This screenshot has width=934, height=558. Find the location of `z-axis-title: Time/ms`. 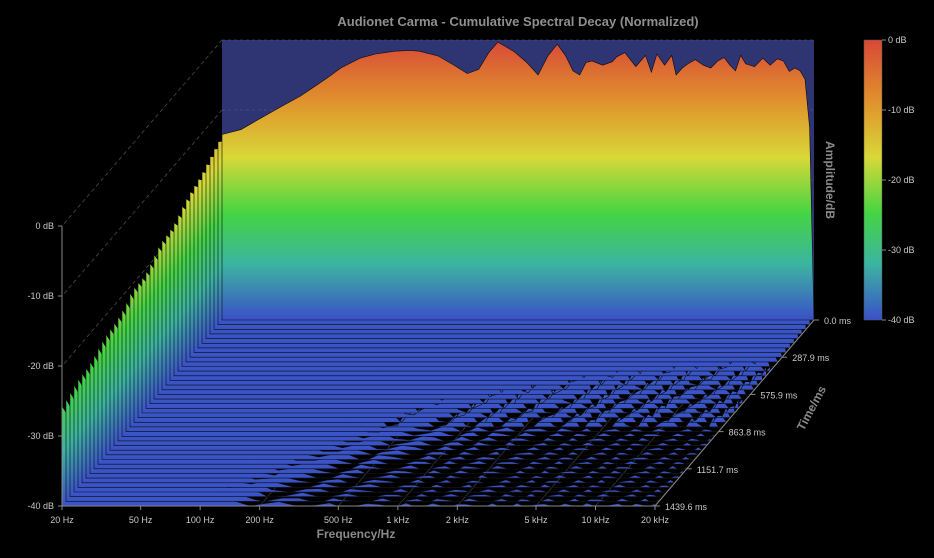

z-axis-title: Time/ms is located at coordinates (811, 408).